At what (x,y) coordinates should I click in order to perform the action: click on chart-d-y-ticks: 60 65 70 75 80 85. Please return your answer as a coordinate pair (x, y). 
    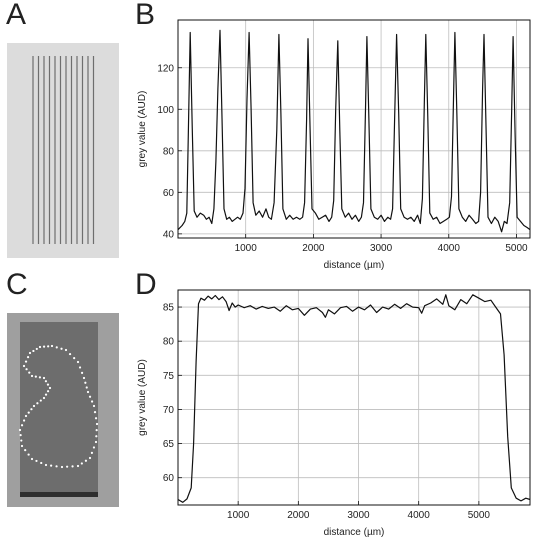
    Looking at the image, I should click on (172, 393).